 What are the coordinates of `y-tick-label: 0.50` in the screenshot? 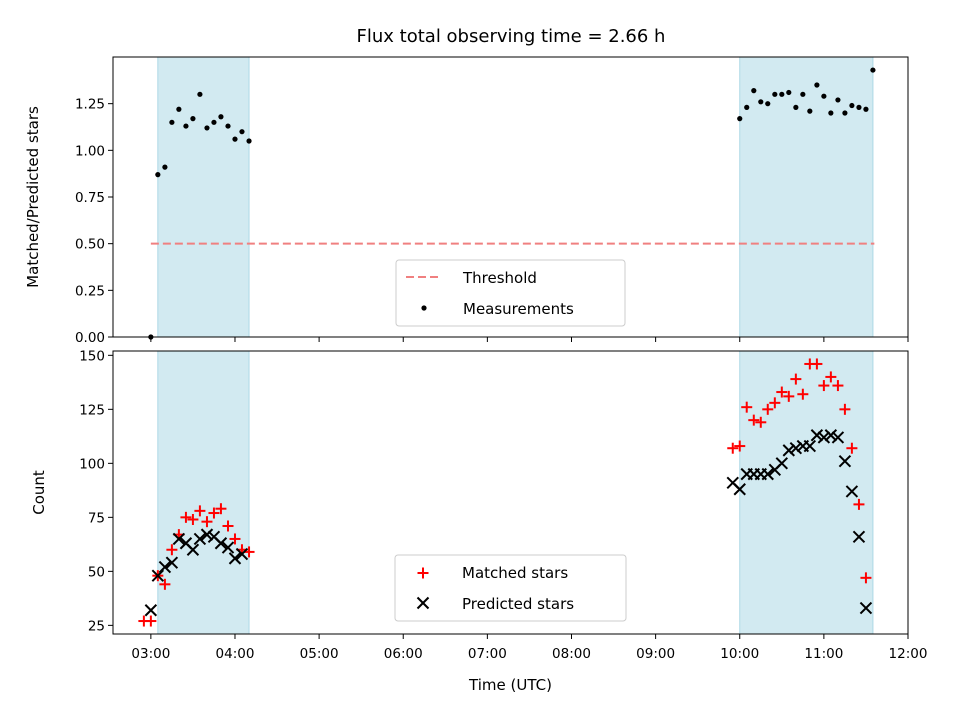 It's located at (90, 245).